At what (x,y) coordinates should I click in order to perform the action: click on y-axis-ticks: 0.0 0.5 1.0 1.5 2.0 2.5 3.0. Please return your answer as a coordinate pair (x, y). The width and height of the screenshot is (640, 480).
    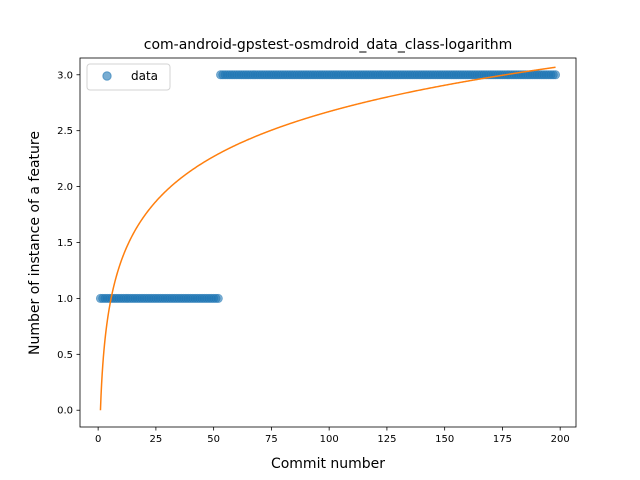
    Looking at the image, I should click on (68, 243).